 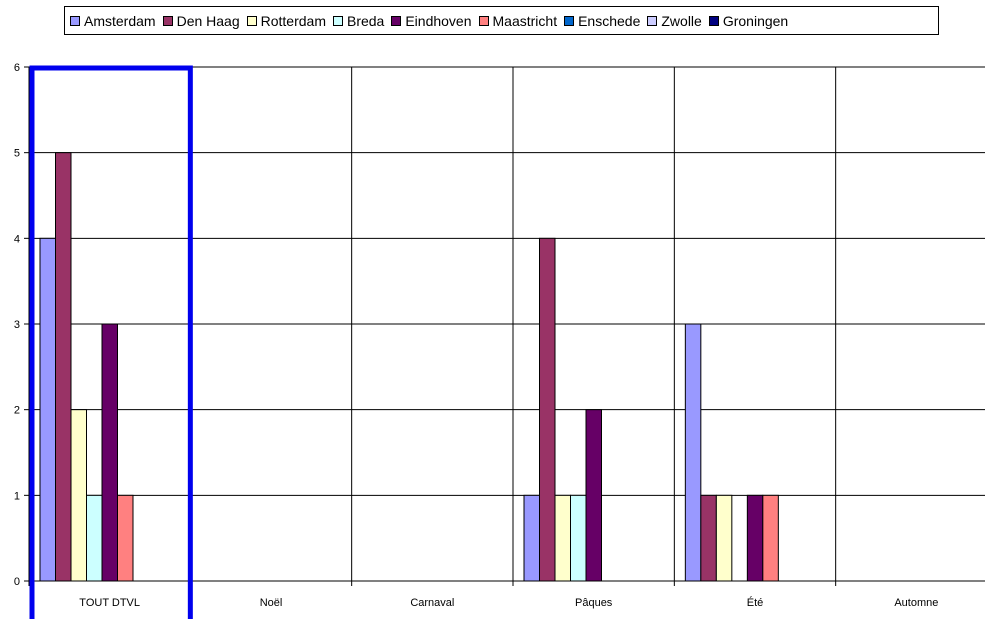 I want to click on legend-item: Breda, so click(x=358, y=20).